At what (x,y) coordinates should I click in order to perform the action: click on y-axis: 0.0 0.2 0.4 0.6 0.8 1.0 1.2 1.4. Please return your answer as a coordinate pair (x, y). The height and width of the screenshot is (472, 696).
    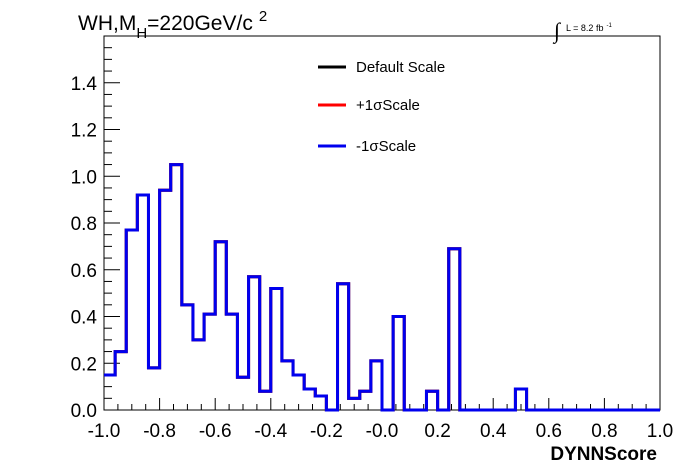
    Looking at the image, I should click on (95, 228).